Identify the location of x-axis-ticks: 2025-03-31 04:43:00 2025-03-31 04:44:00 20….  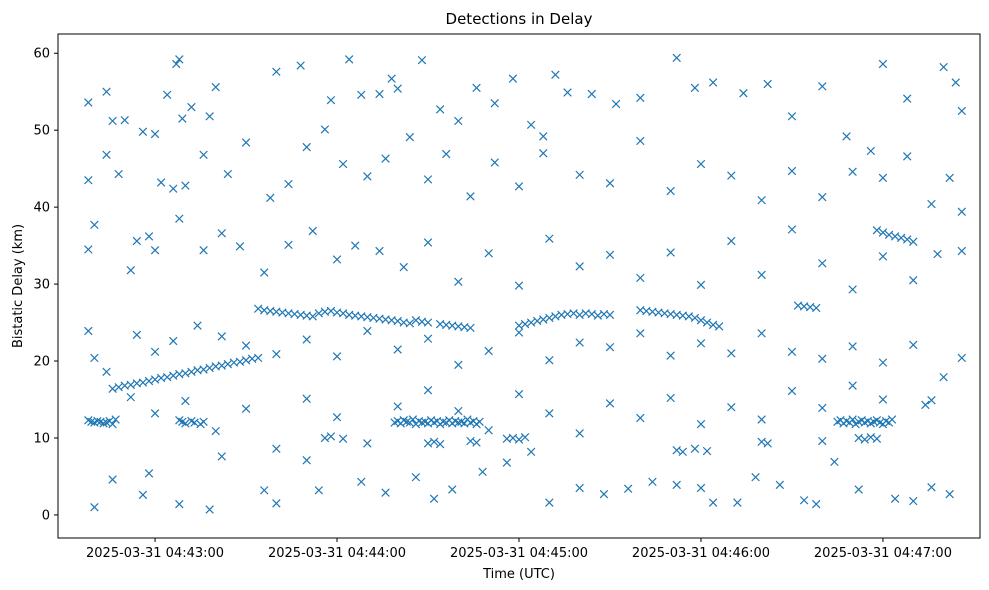
(519, 549).